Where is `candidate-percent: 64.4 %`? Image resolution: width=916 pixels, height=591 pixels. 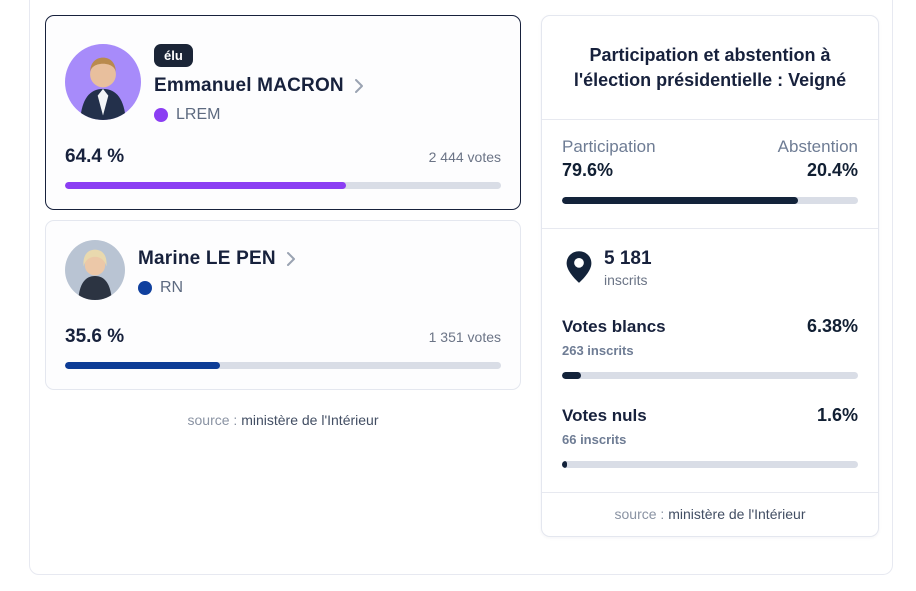
candidate-percent: 64.4 % is located at coordinates (95, 156).